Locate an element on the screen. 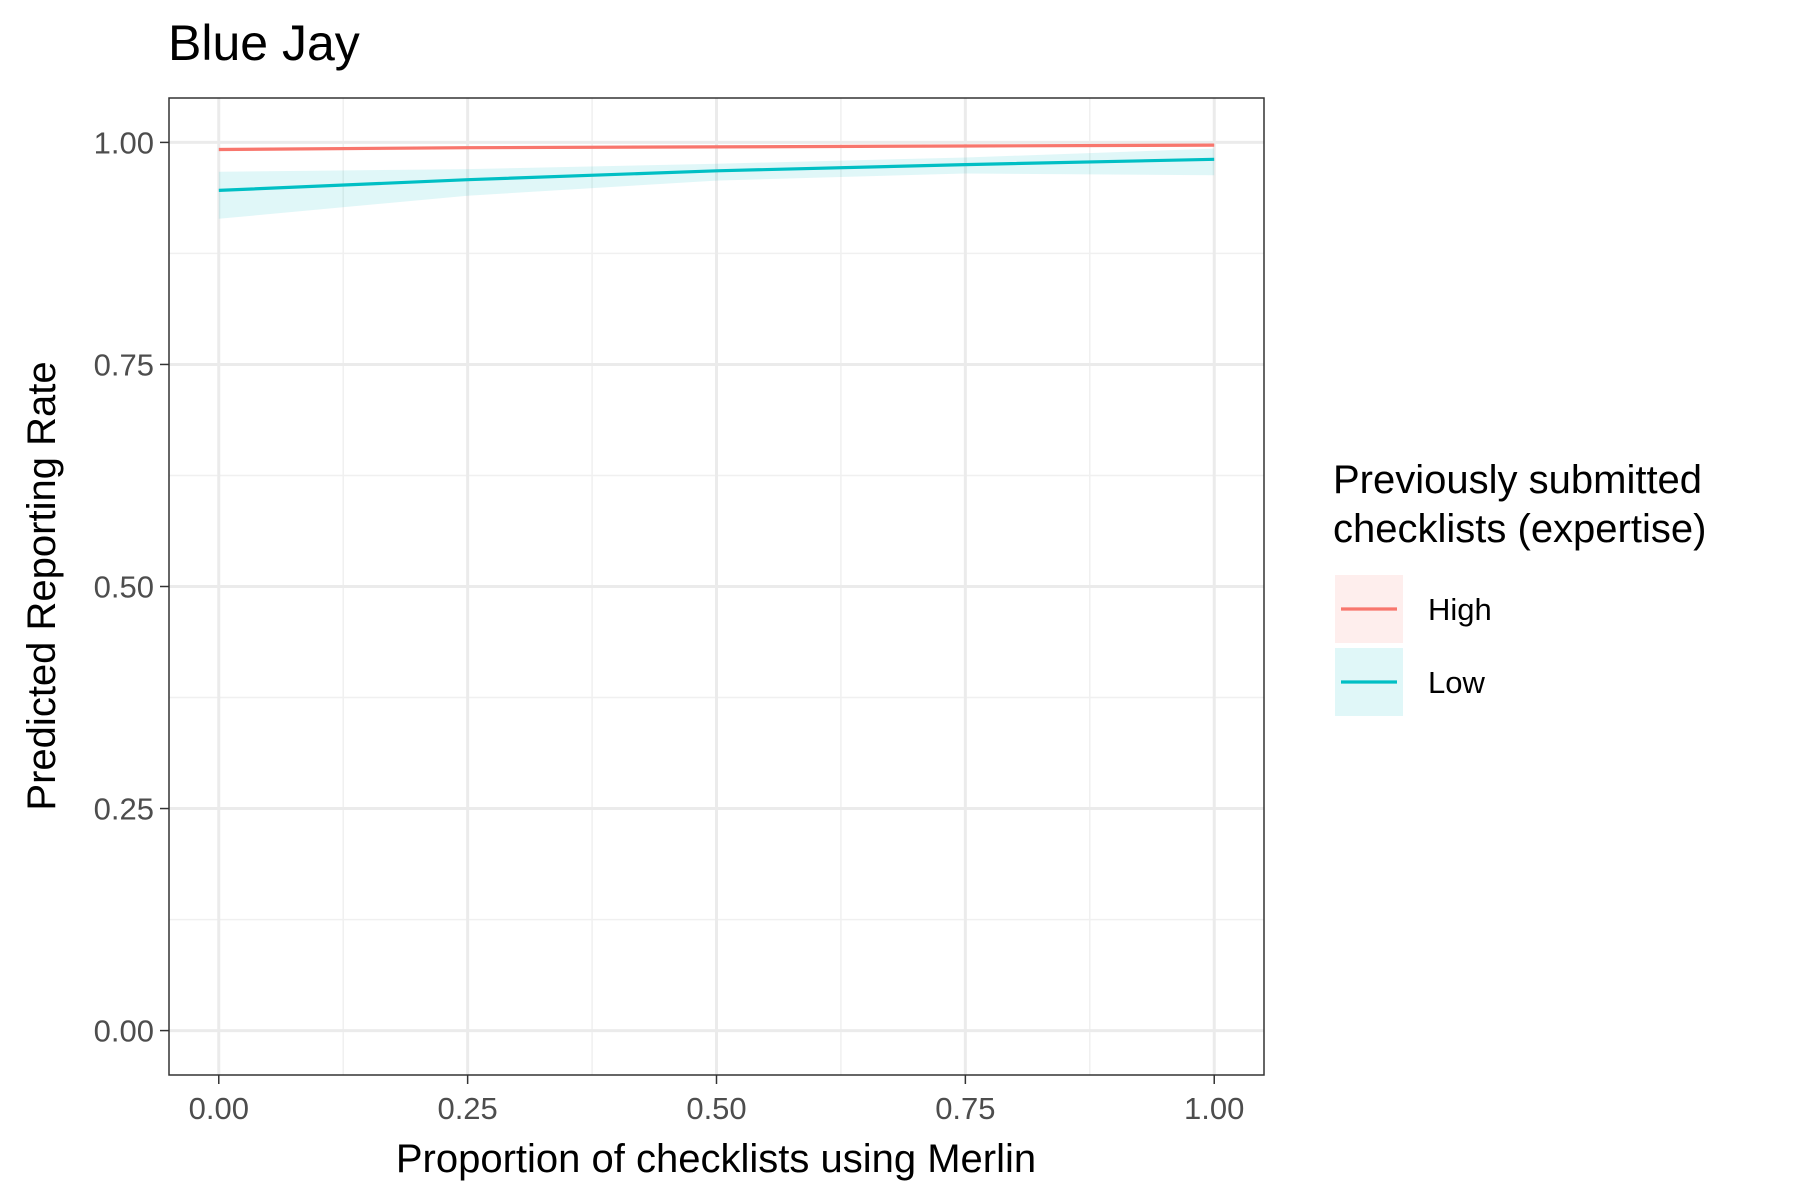 The width and height of the screenshot is (1800, 1200). y-tick-label: 0.50 is located at coordinates (124, 587).